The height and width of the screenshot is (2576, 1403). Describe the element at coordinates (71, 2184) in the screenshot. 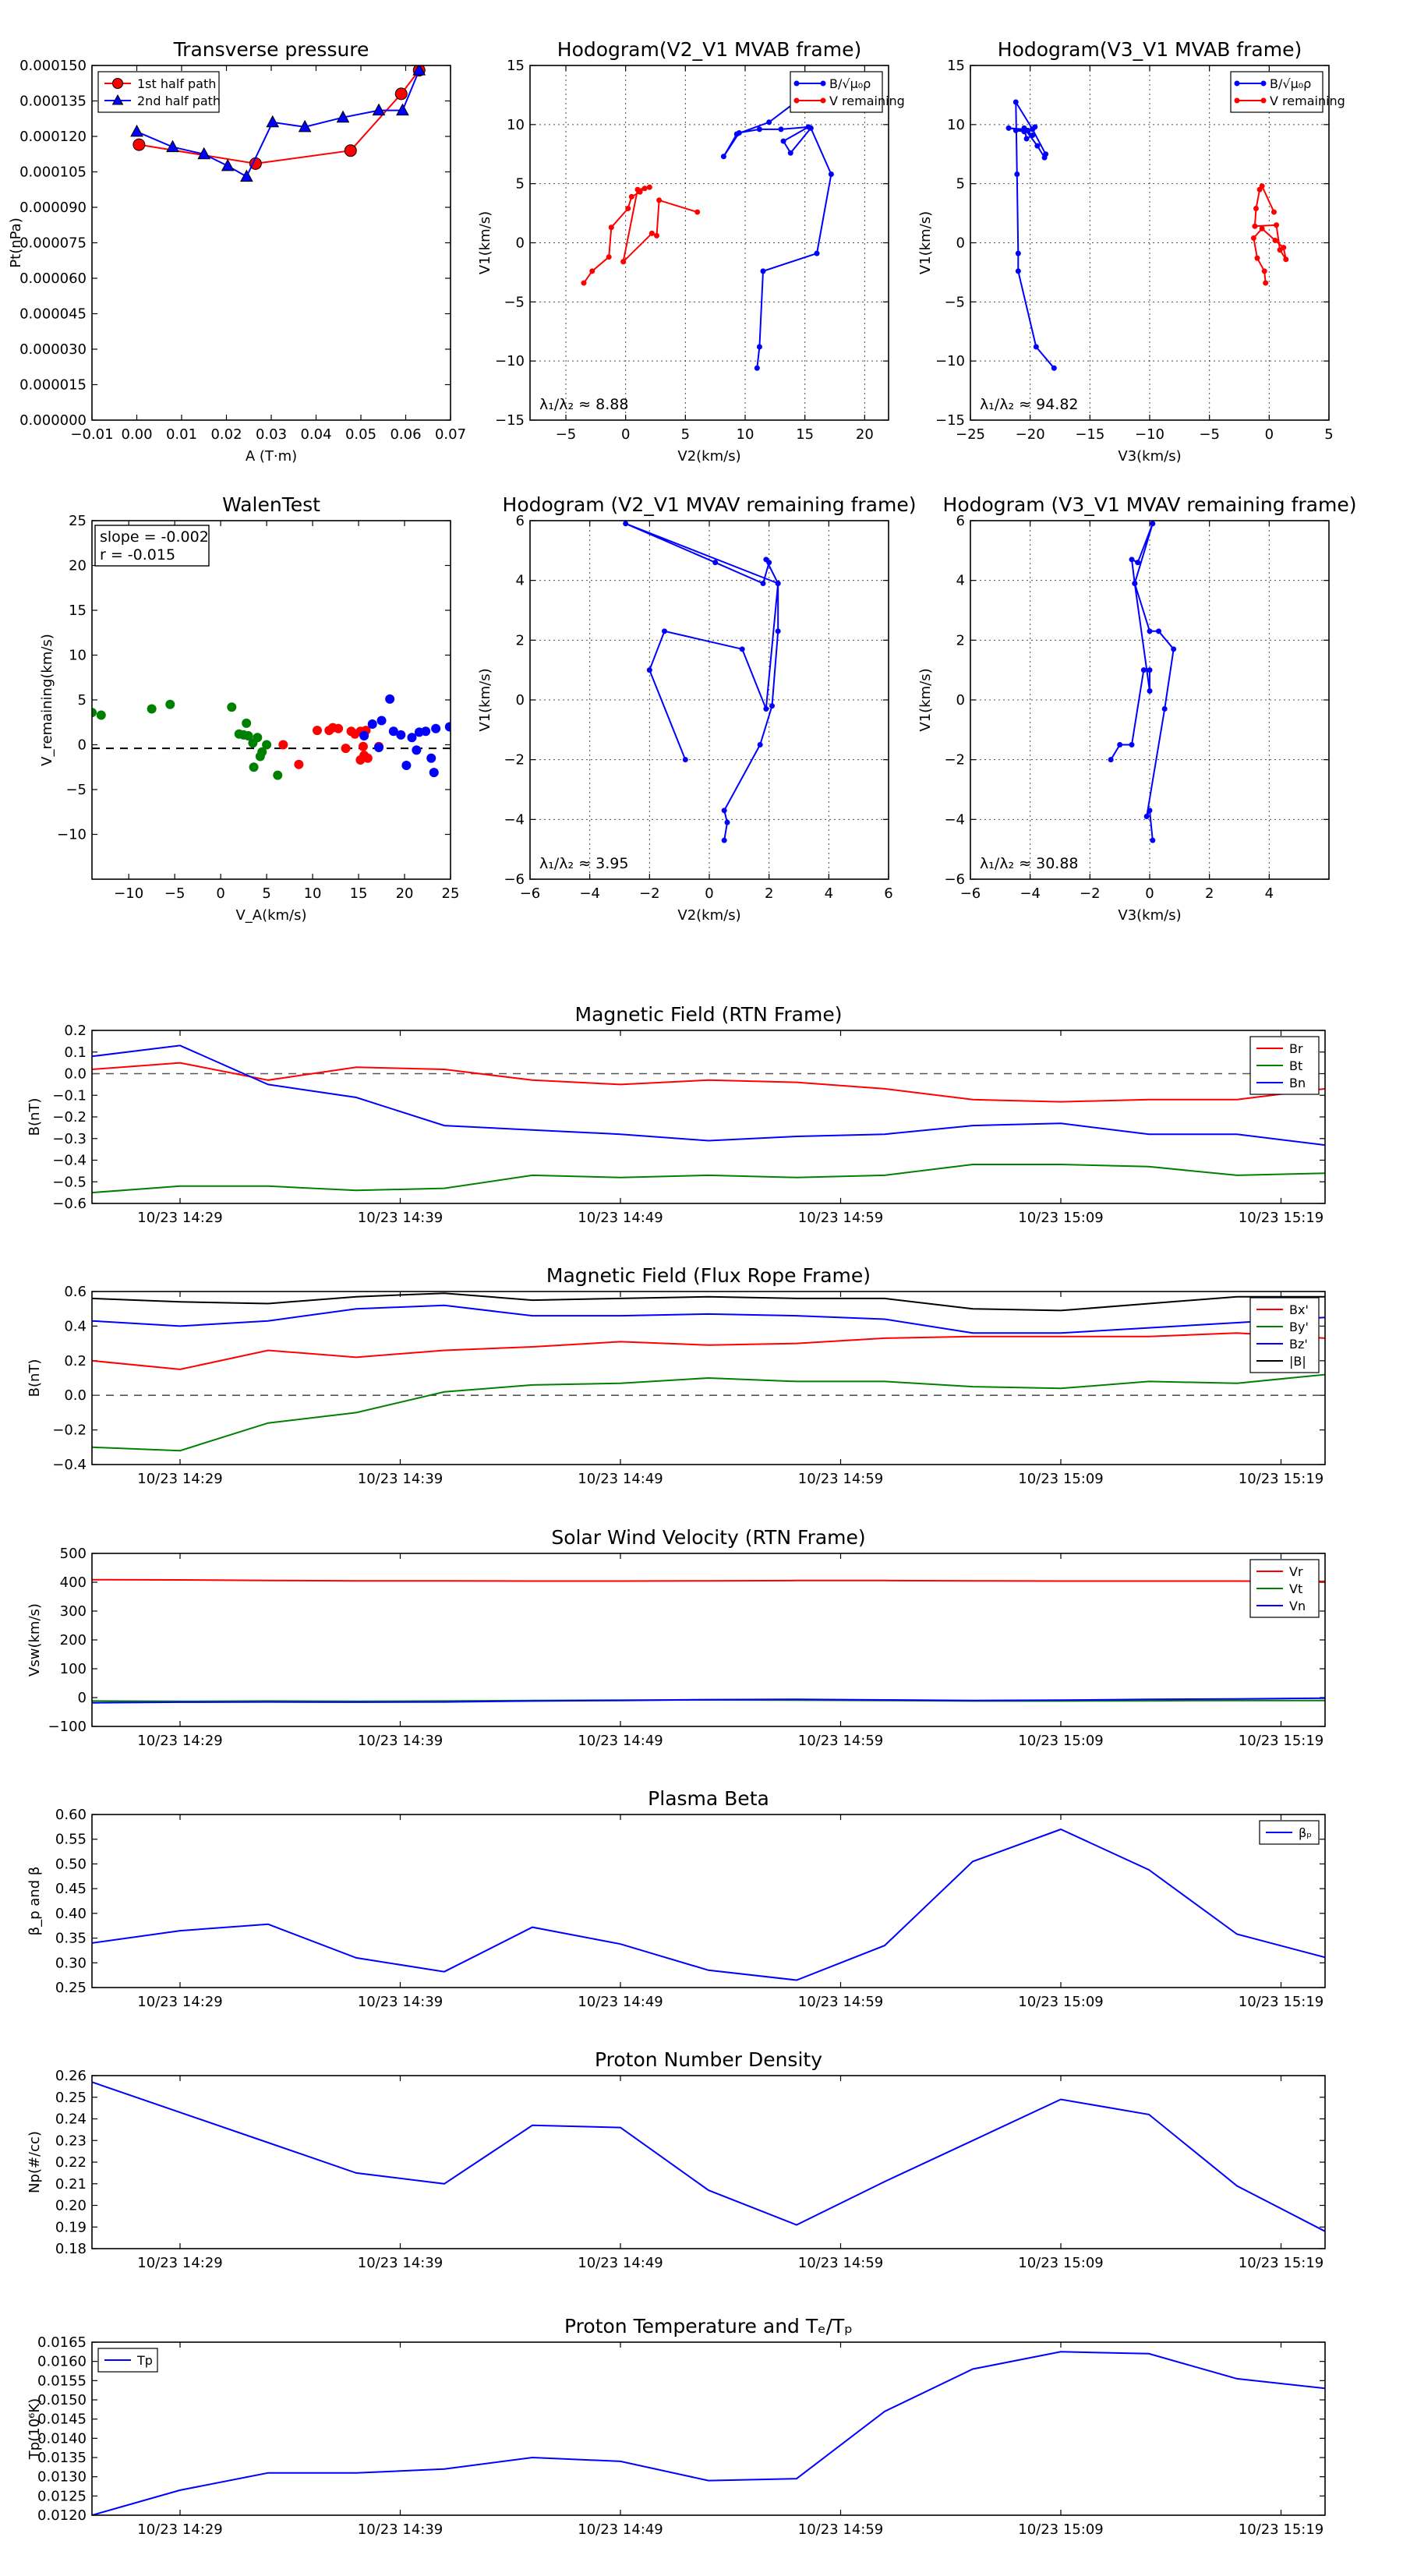

I see `np-ytick-label: 0.21` at that location.